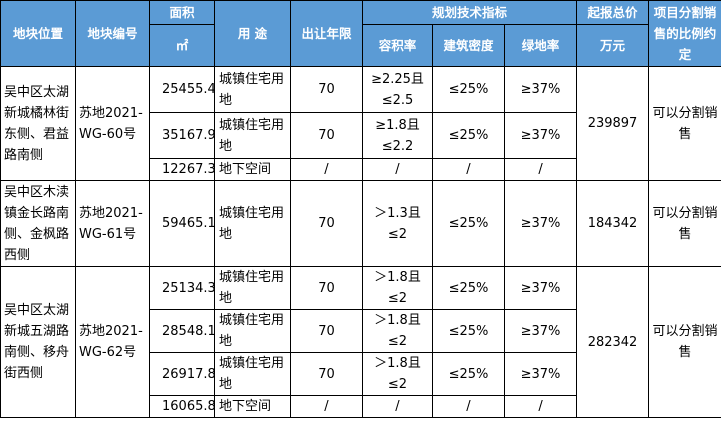 This screenshot has height=429, width=721. Describe the element at coordinates (326, 33) in the screenshot. I see `header-lease-years: 出让年限` at that location.